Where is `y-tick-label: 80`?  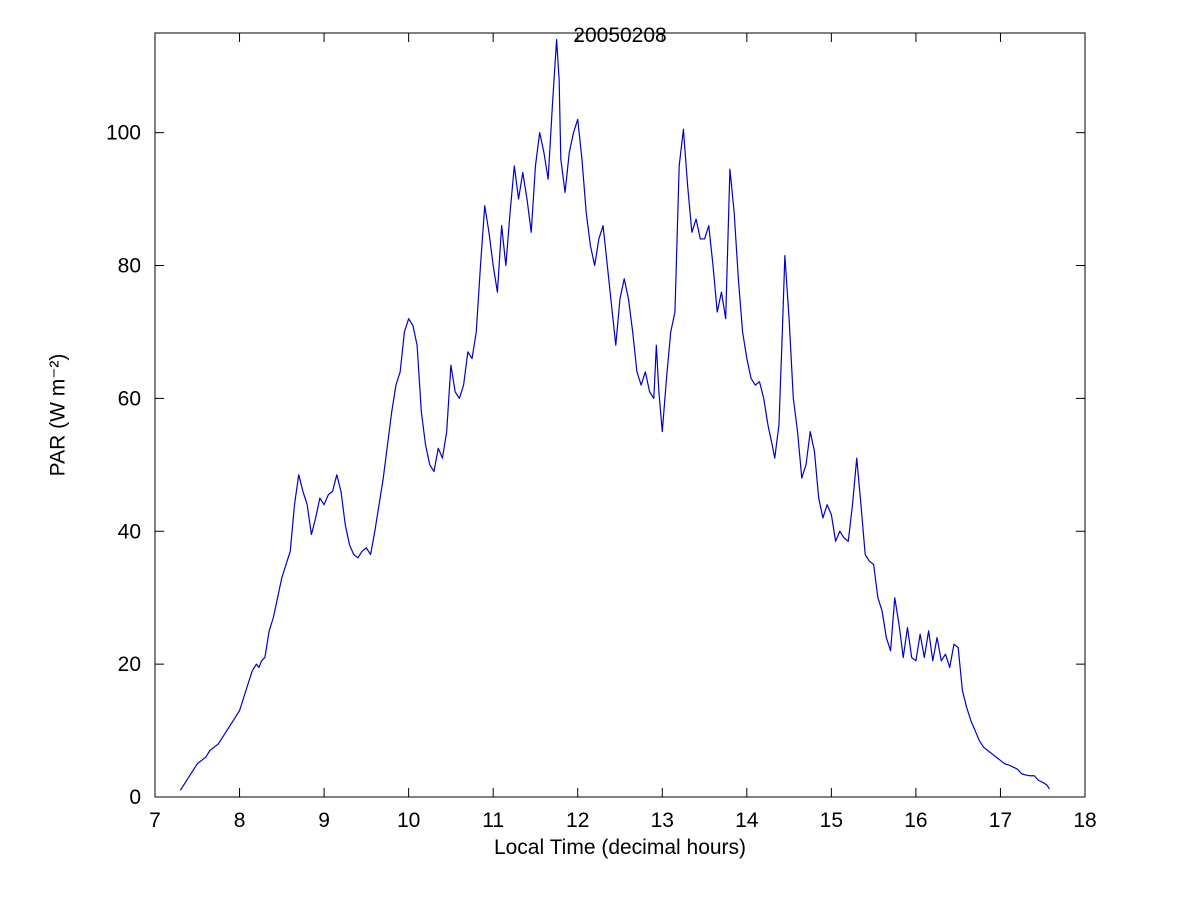
y-tick-label: 80 is located at coordinates (129, 266).